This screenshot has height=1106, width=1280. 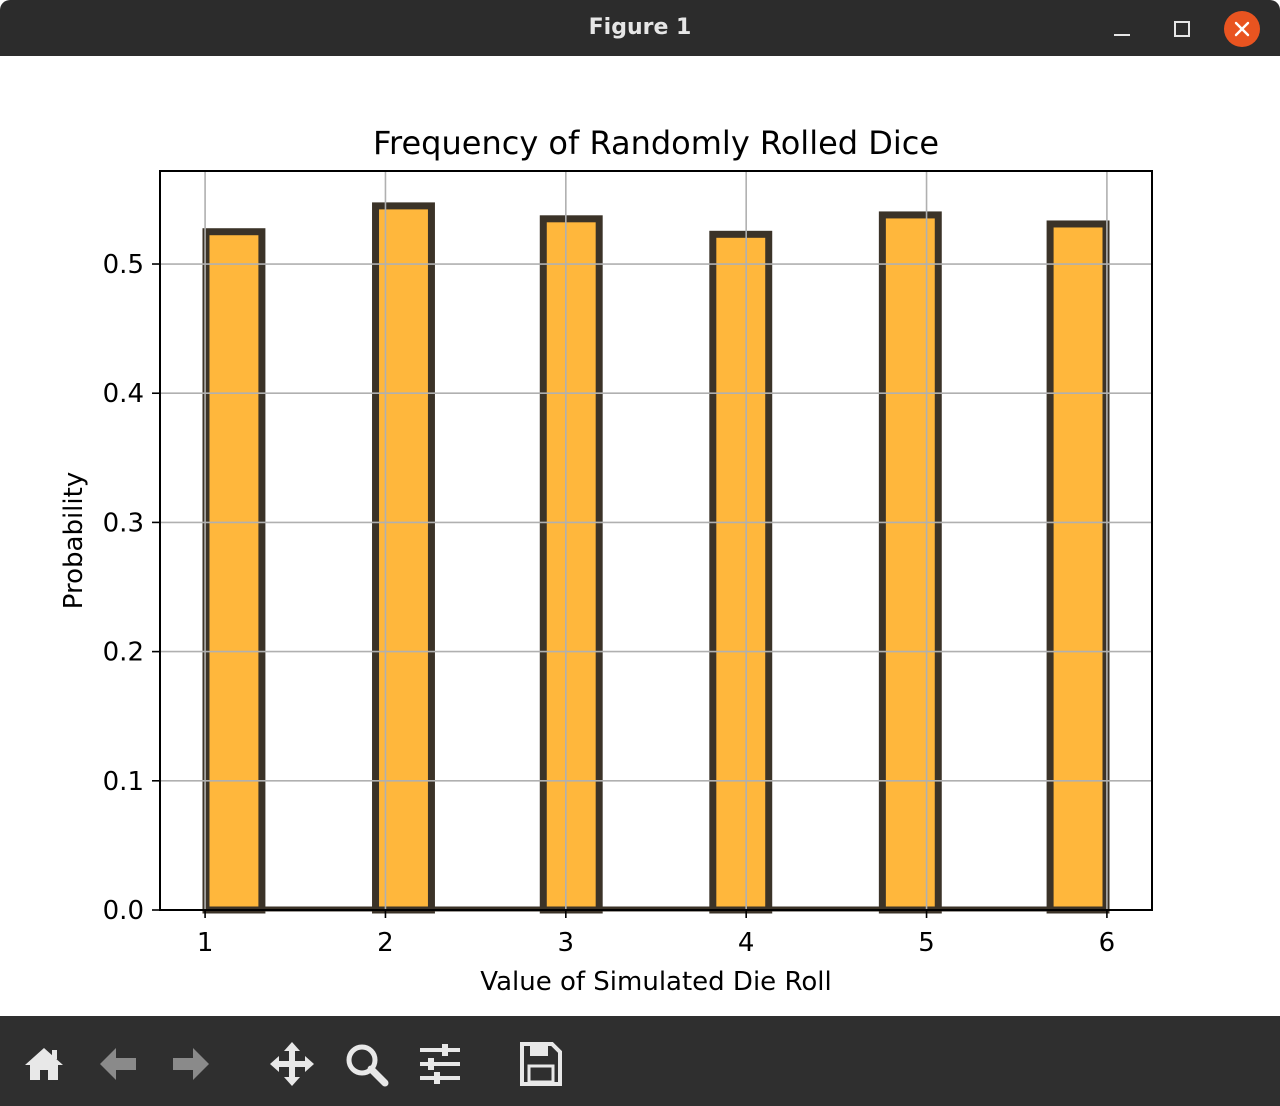 What do you see at coordinates (123, 265) in the screenshot?
I see `y-tick-label: 0.5` at bounding box center [123, 265].